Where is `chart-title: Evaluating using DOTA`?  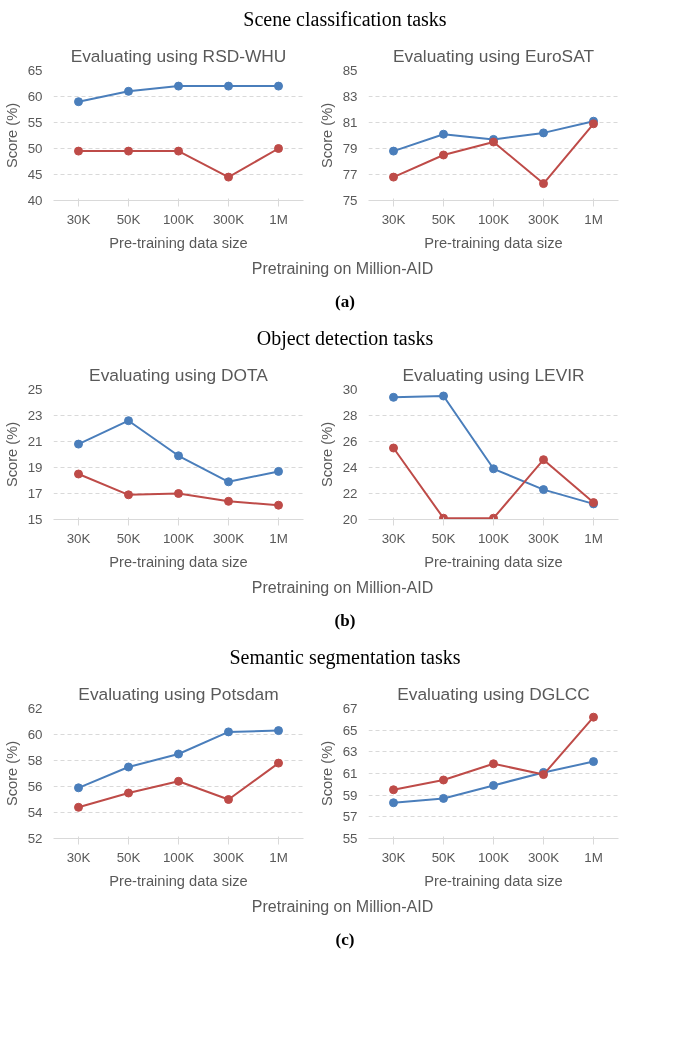
chart-title: Evaluating using DOTA is located at coordinates (179, 374).